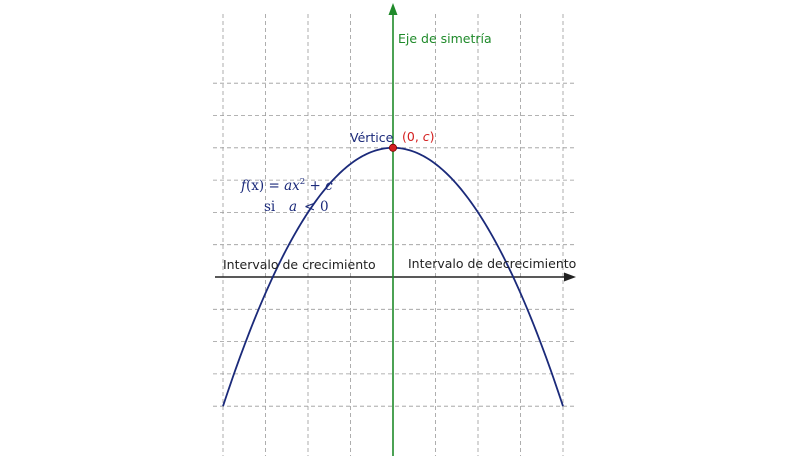 Image resolution: width=800 pixels, height=458 pixels. Describe the element at coordinates (372, 137) in the screenshot. I see `vertex-label: Vértice` at that location.